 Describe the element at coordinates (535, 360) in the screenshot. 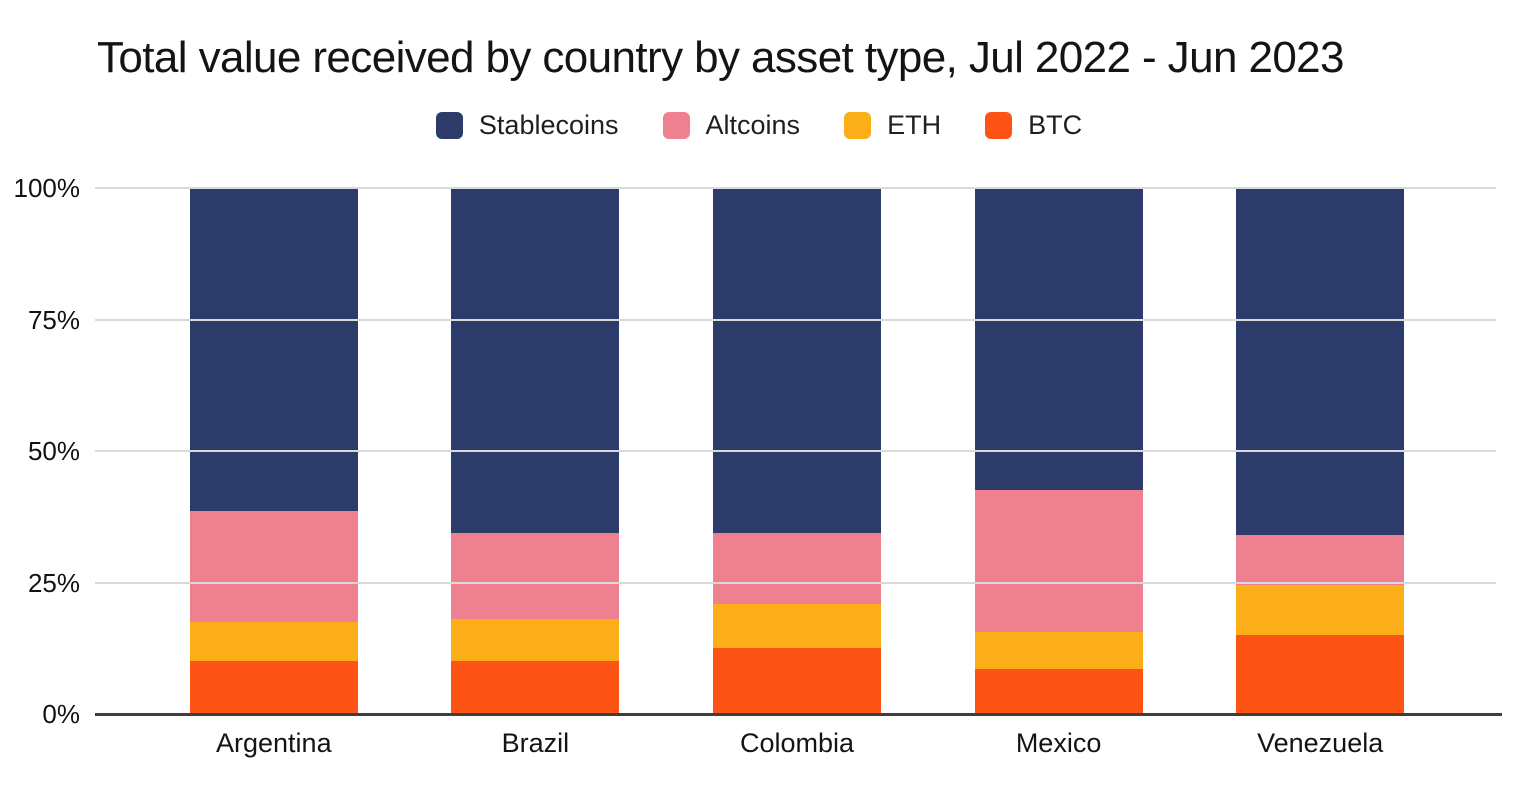

I see `bar-segment-brazil-stablecoins` at that location.